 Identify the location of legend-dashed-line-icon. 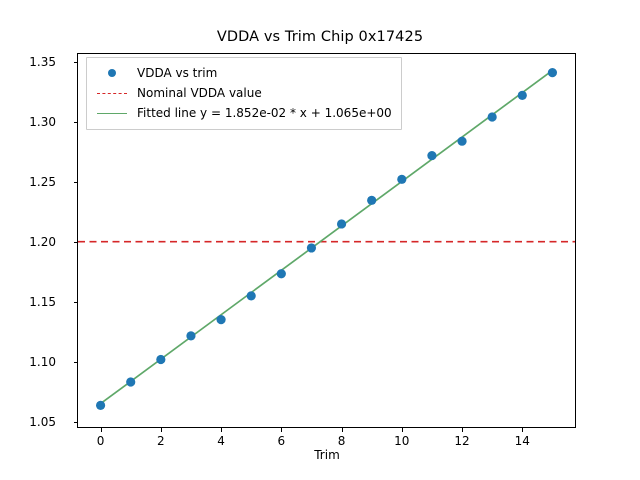
(112, 93).